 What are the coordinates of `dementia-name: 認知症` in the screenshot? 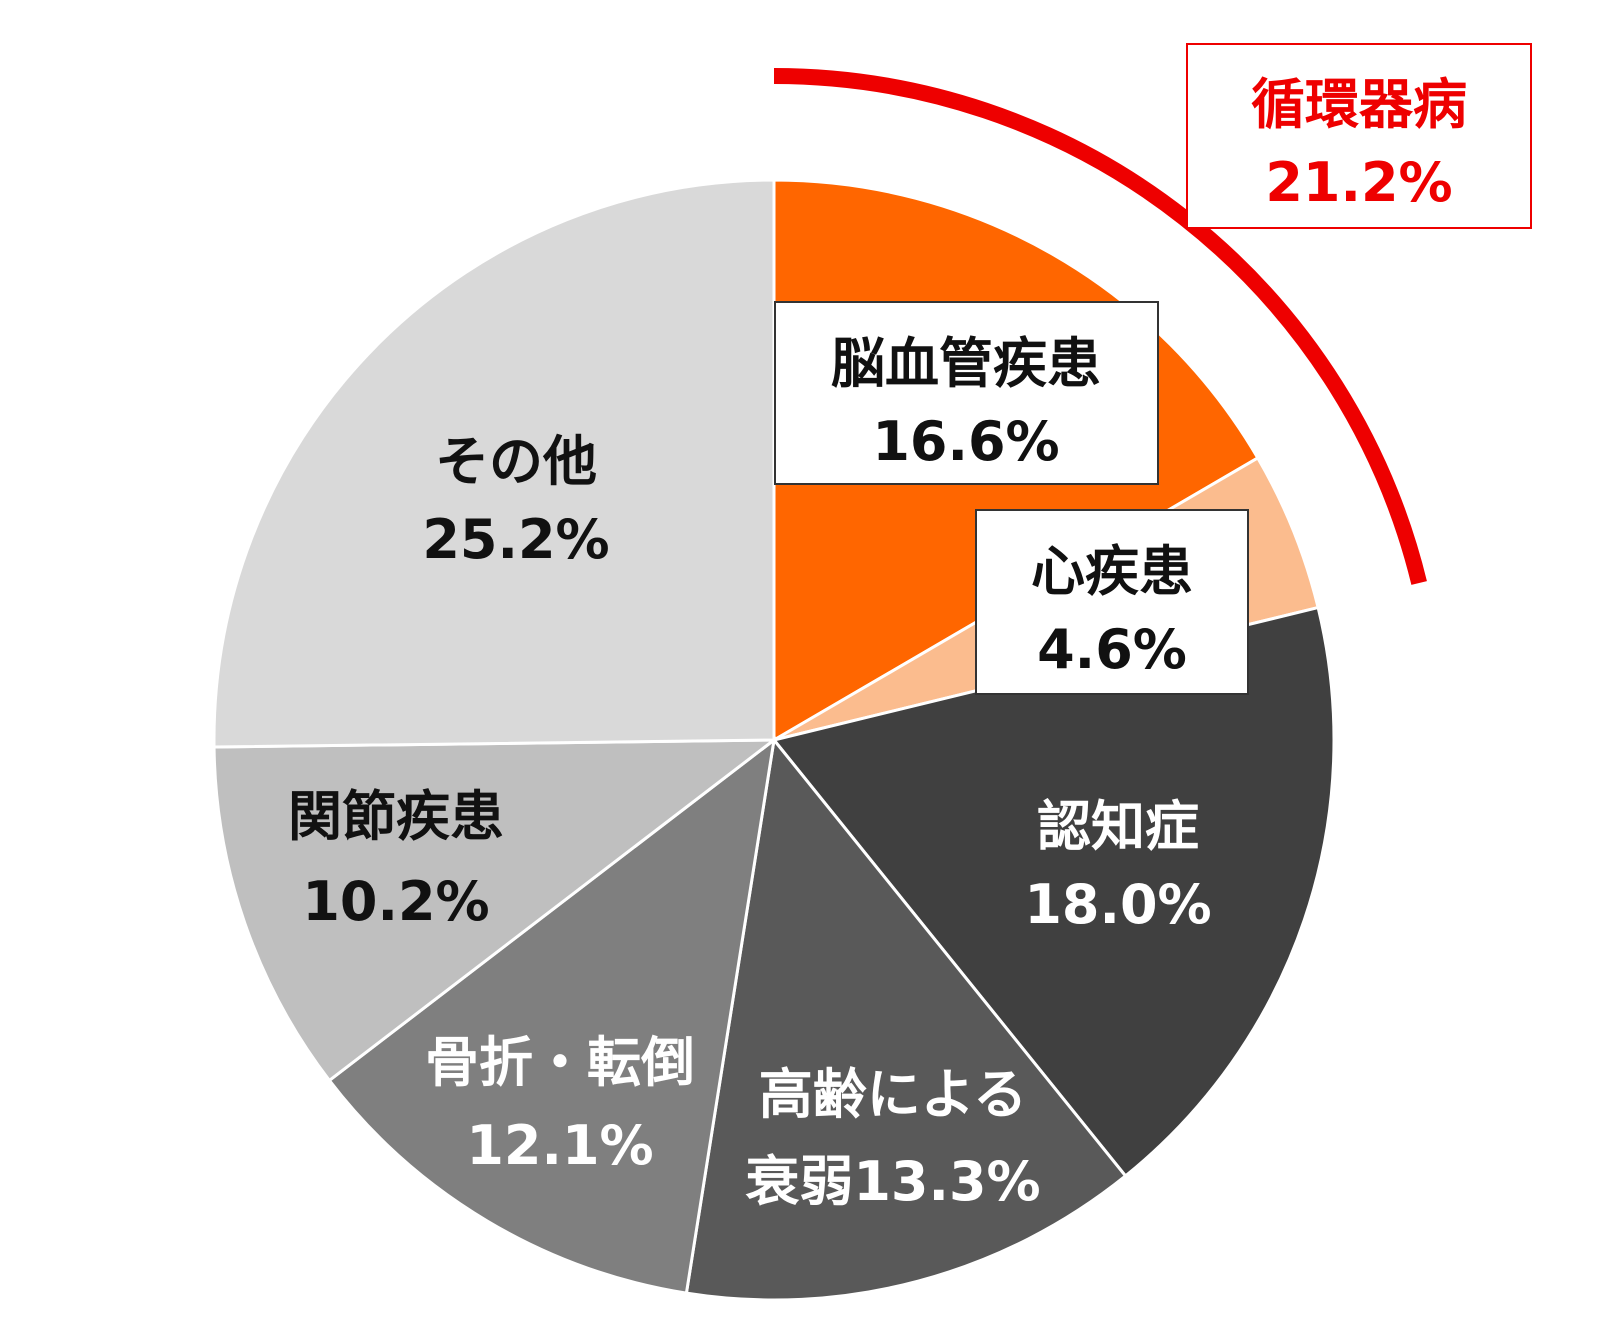 It's located at (1118, 826).